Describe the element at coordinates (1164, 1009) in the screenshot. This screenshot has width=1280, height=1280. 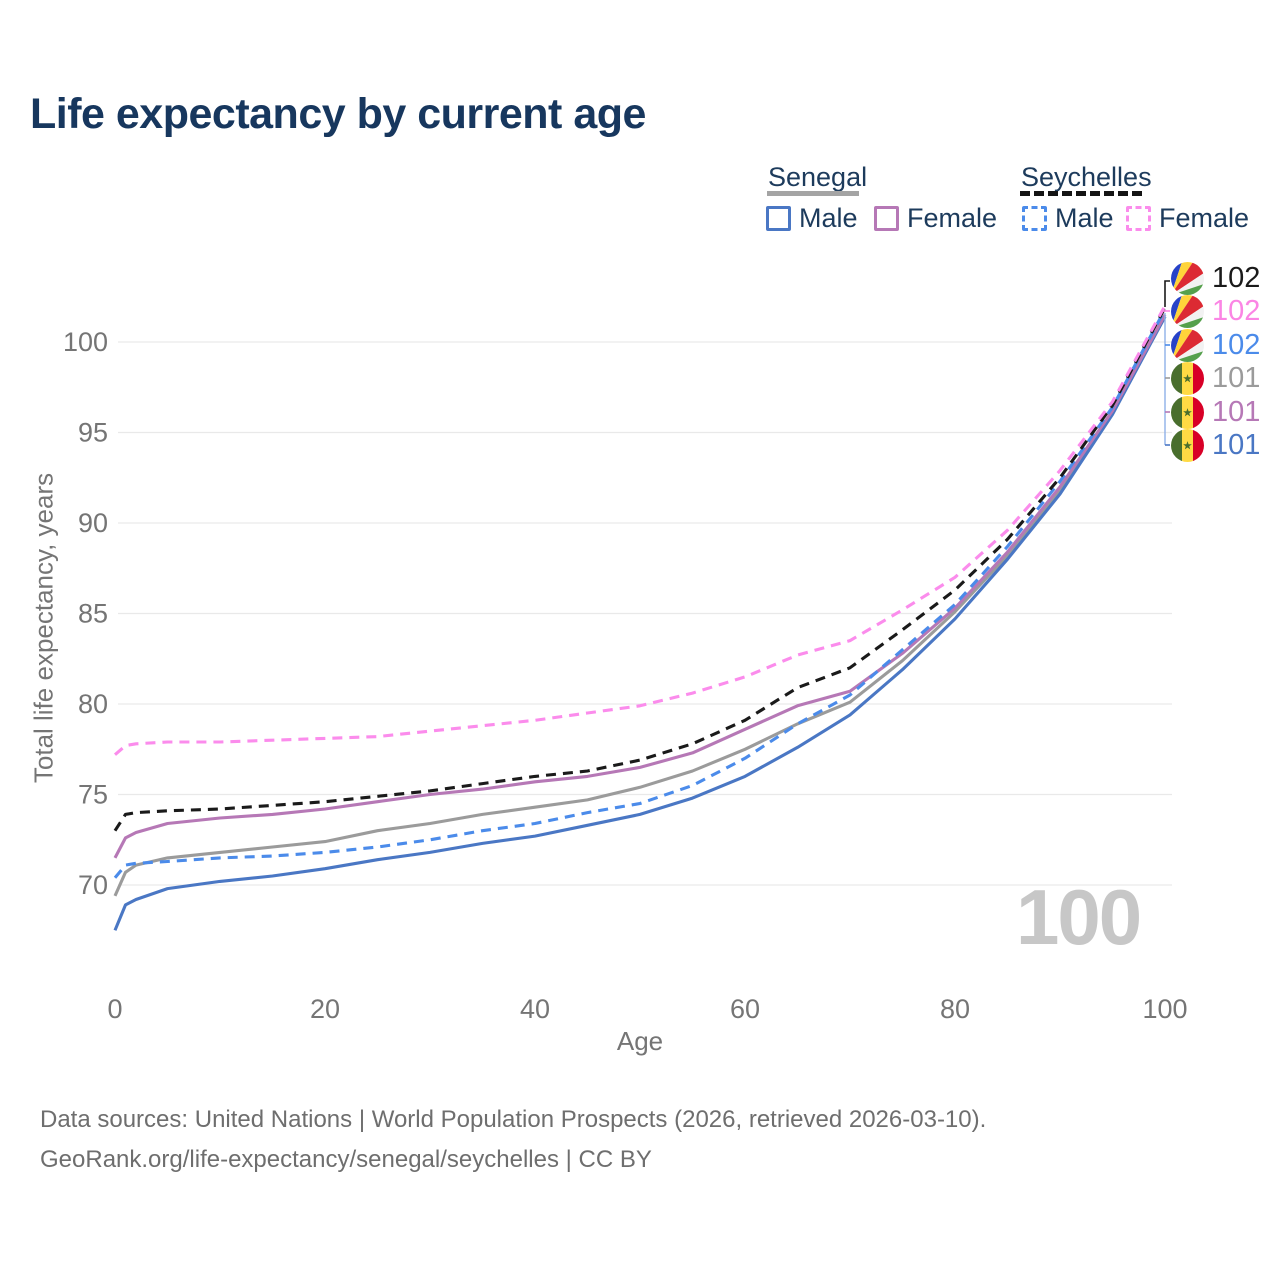
I see `x-tick-label: 100` at that location.